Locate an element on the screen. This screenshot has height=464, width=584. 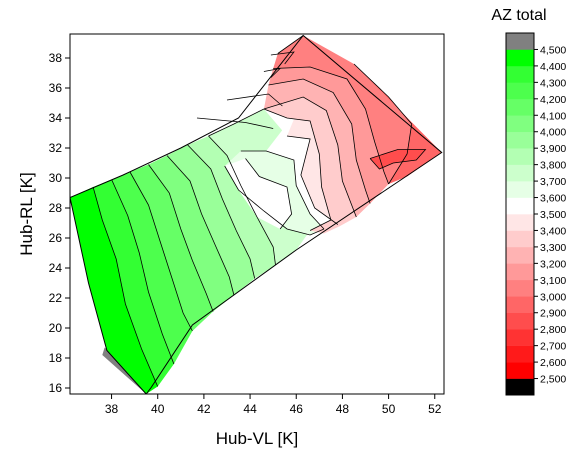
x-tick-label: 40 is located at coordinates (158, 409).